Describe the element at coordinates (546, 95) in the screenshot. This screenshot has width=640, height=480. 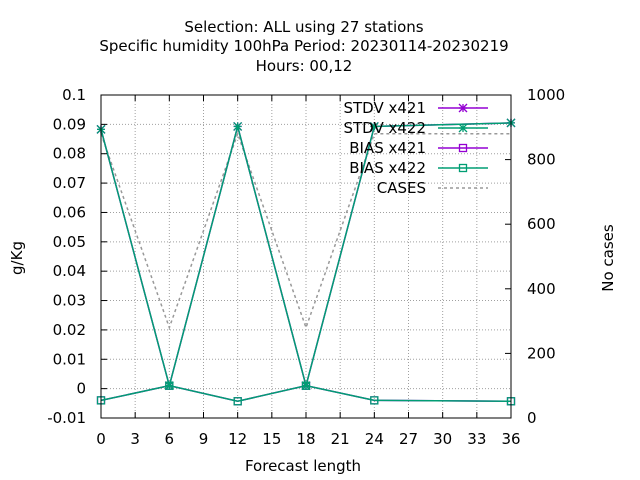
I see `y2-tick-label: 1000` at that location.